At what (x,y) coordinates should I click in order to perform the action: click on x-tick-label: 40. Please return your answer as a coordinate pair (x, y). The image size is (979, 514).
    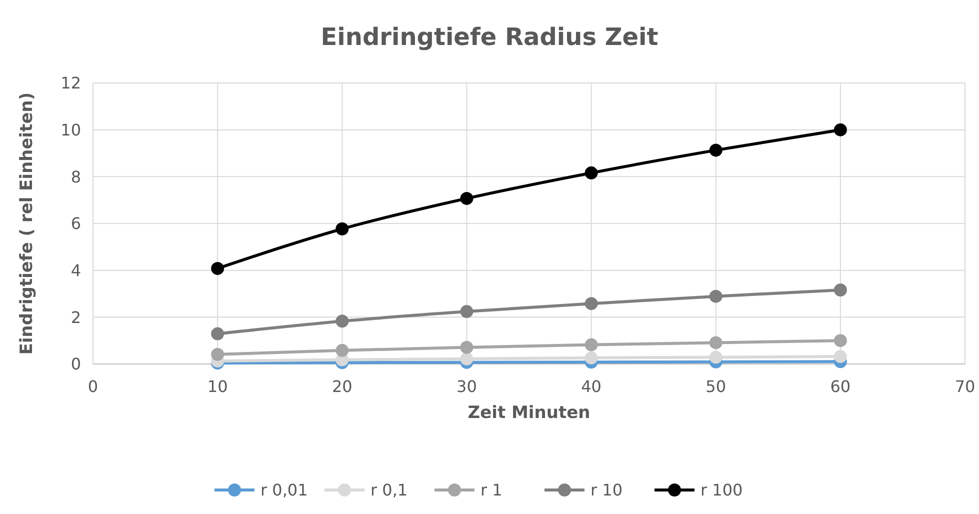
    Looking at the image, I should click on (591, 386).